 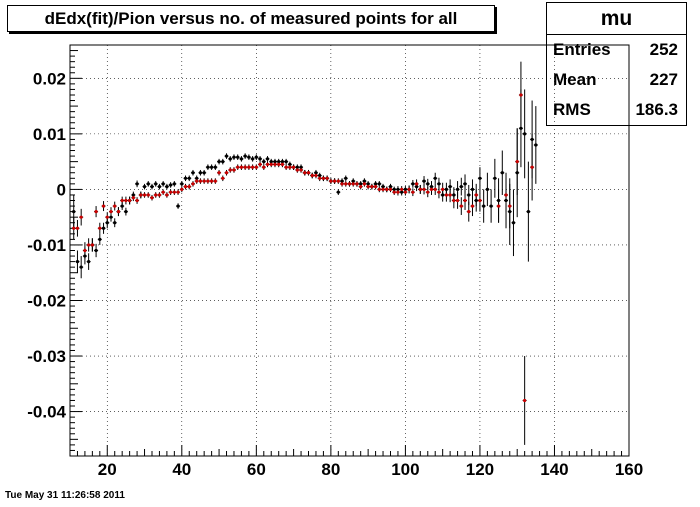 What do you see at coordinates (663, 49) in the screenshot?
I see `stats-entries-value: 252` at bounding box center [663, 49].